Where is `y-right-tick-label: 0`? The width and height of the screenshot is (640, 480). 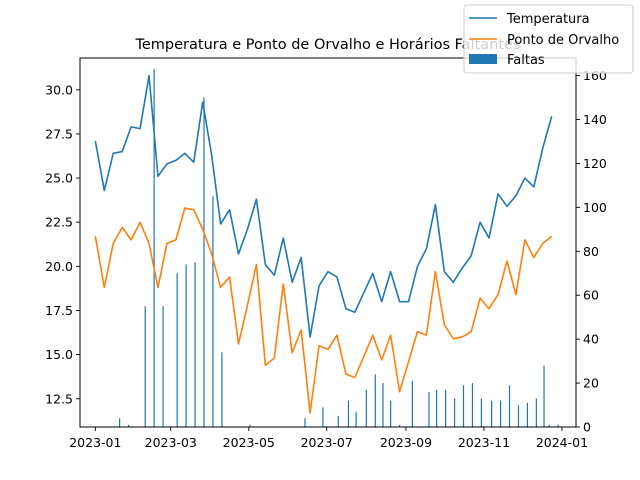
y-right-tick-label: 0 is located at coordinates (587, 427).